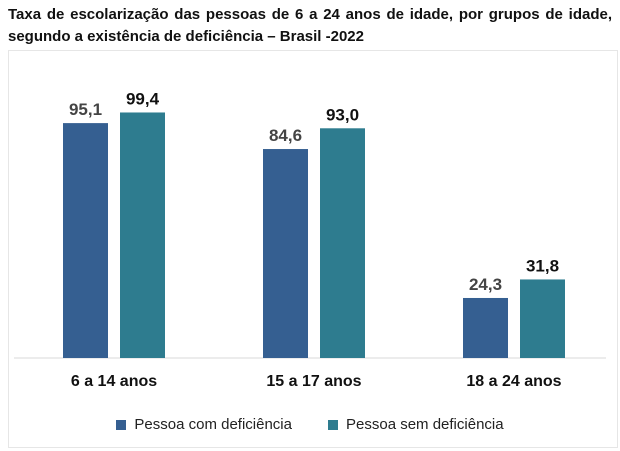 This screenshot has width=620, height=451. I want to click on x-tick-label-2: 18 a 24 anos, so click(513, 381).